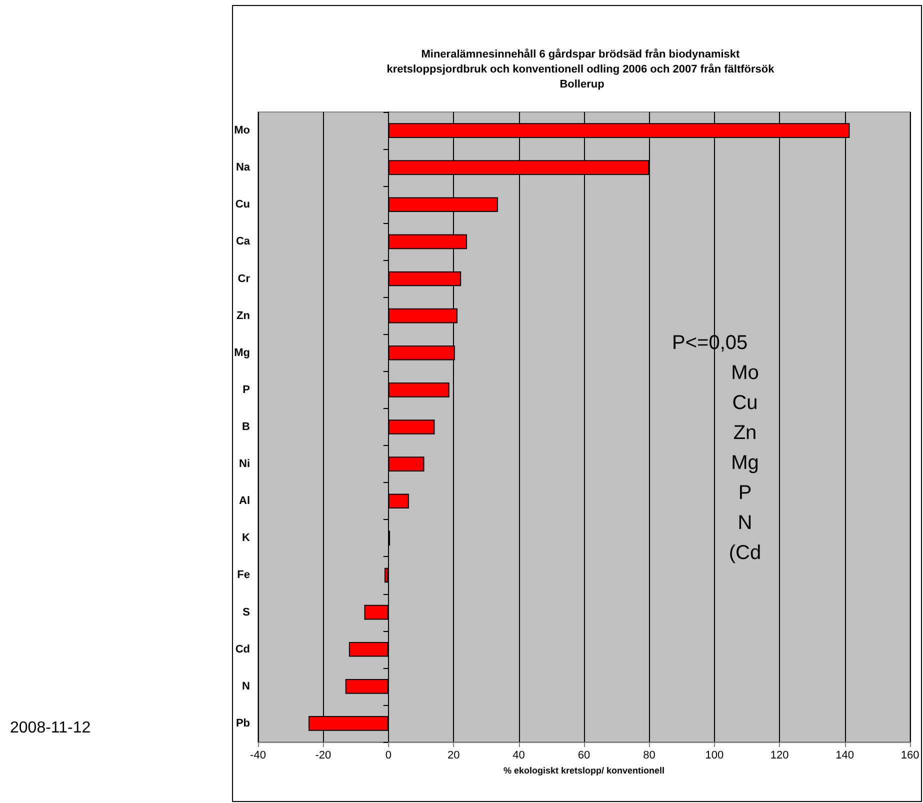 The width and height of the screenshot is (923, 803). What do you see at coordinates (745, 373) in the screenshot?
I see `annotation: Mo` at bounding box center [745, 373].